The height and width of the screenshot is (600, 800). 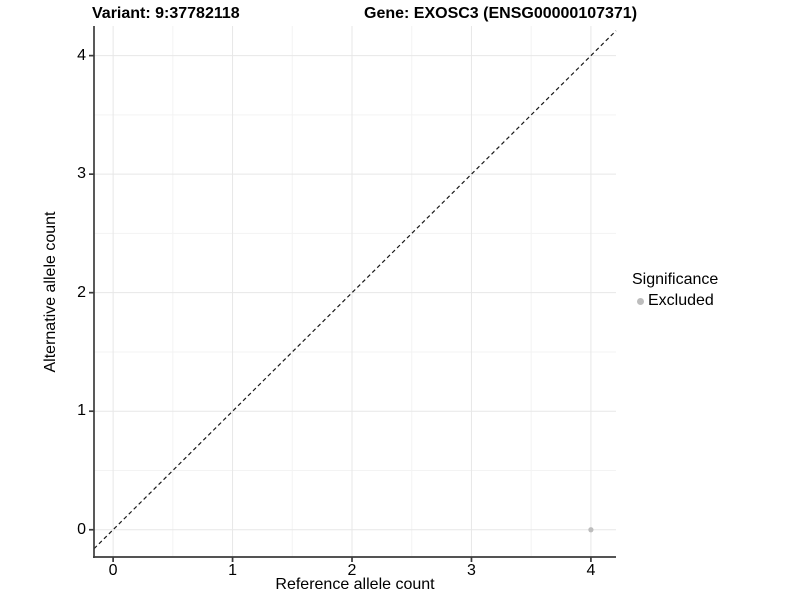 I want to click on y-tick-label: 1, so click(x=81, y=411).